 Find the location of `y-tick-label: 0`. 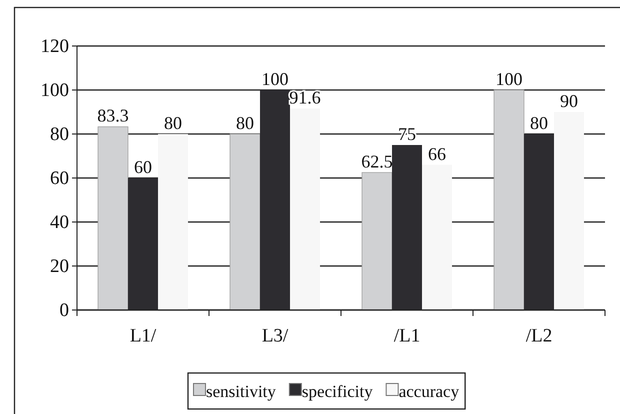

y-tick-label: 0 is located at coordinates (64, 311).